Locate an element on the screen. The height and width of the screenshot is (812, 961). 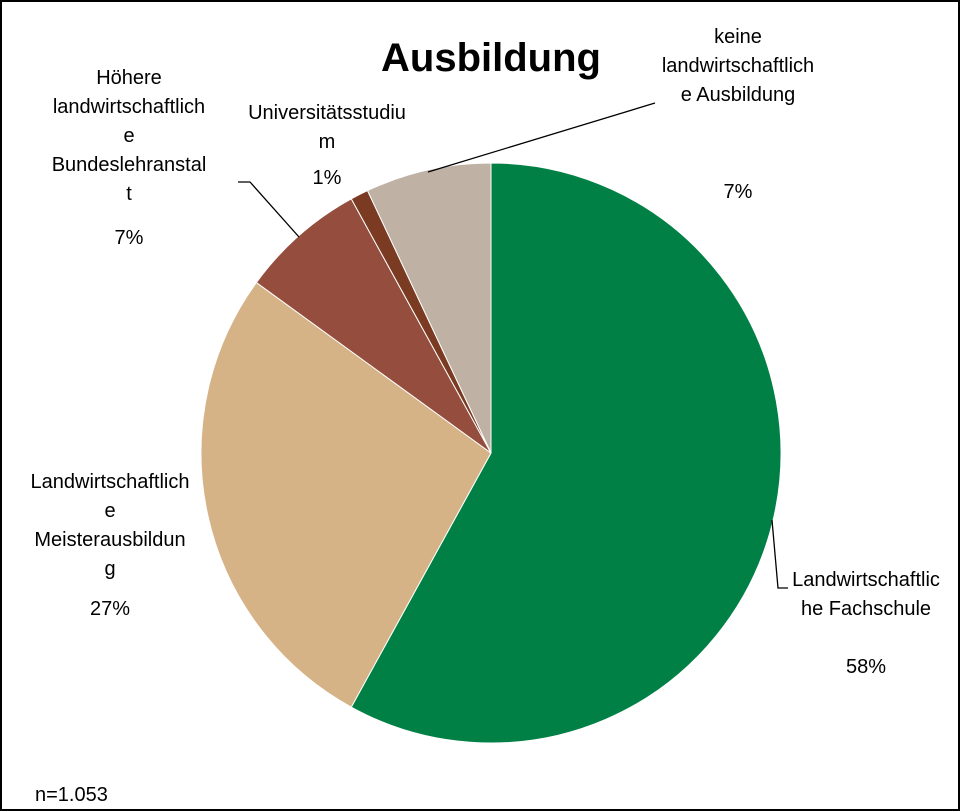
slice-label: keine landwirtschaftliche Ausbildung is located at coordinates (738, 66).